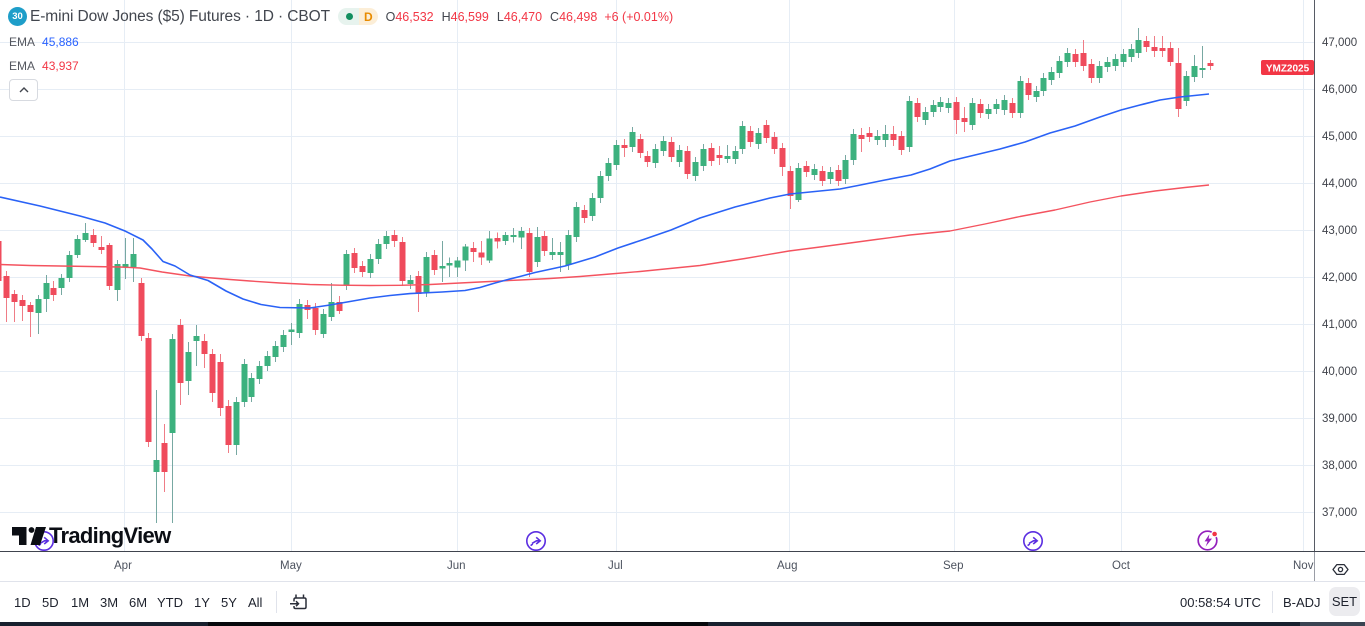 This screenshot has height=626, width=1365. I want to click on svg-text: 37,000, so click(1339, 513).